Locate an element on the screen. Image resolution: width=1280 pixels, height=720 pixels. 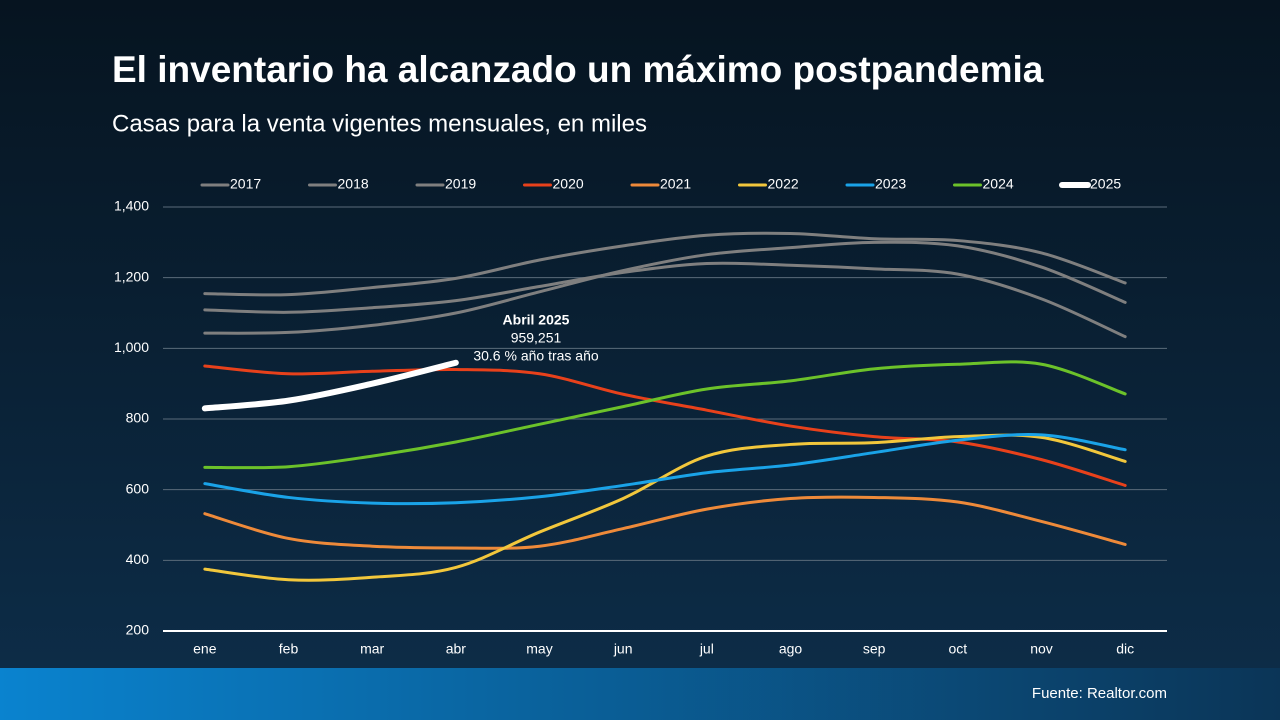
y-tick-label: 1,200 is located at coordinates (131, 276).